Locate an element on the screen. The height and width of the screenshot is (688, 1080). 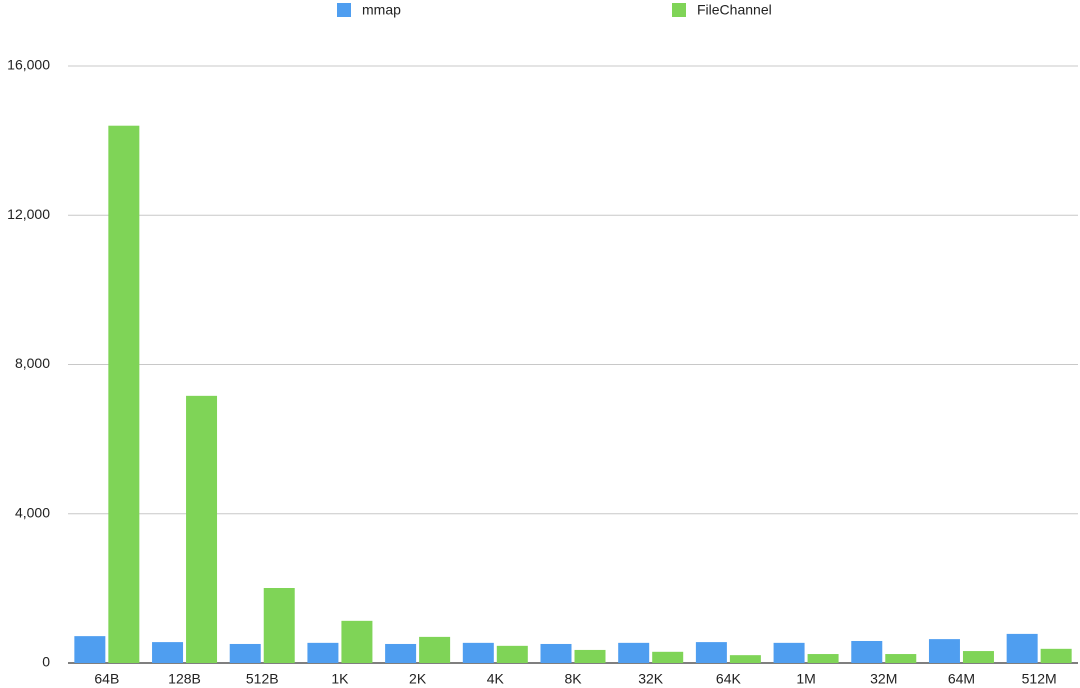
x-tick-label: 1M is located at coordinates (805, 679).